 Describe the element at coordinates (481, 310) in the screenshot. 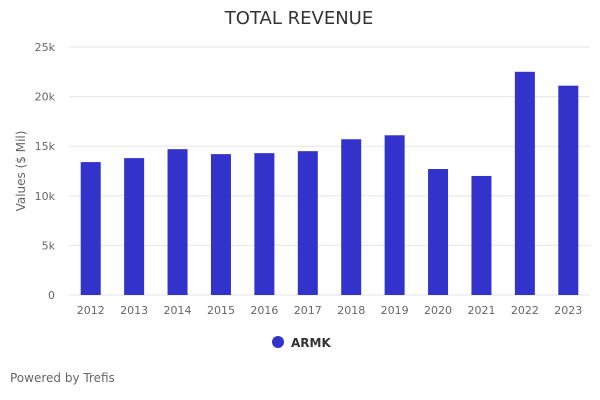

I see `x-tick-label-2021: 2021` at that location.